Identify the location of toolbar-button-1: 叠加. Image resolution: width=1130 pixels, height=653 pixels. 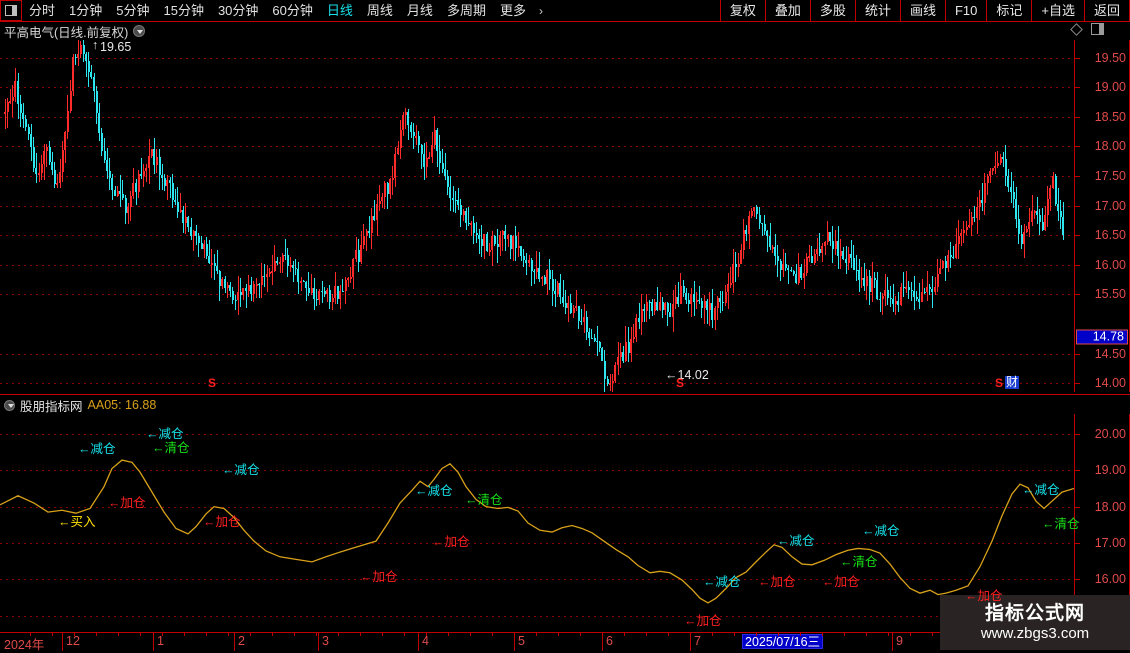
(787, 10).